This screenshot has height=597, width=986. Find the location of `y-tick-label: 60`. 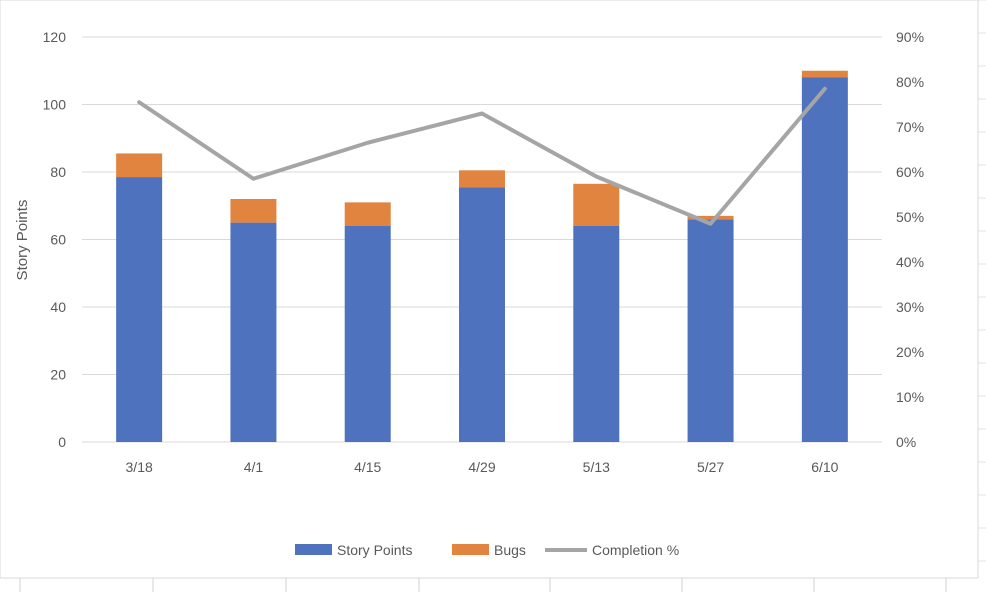

y-tick-label: 60 is located at coordinates (58, 240).